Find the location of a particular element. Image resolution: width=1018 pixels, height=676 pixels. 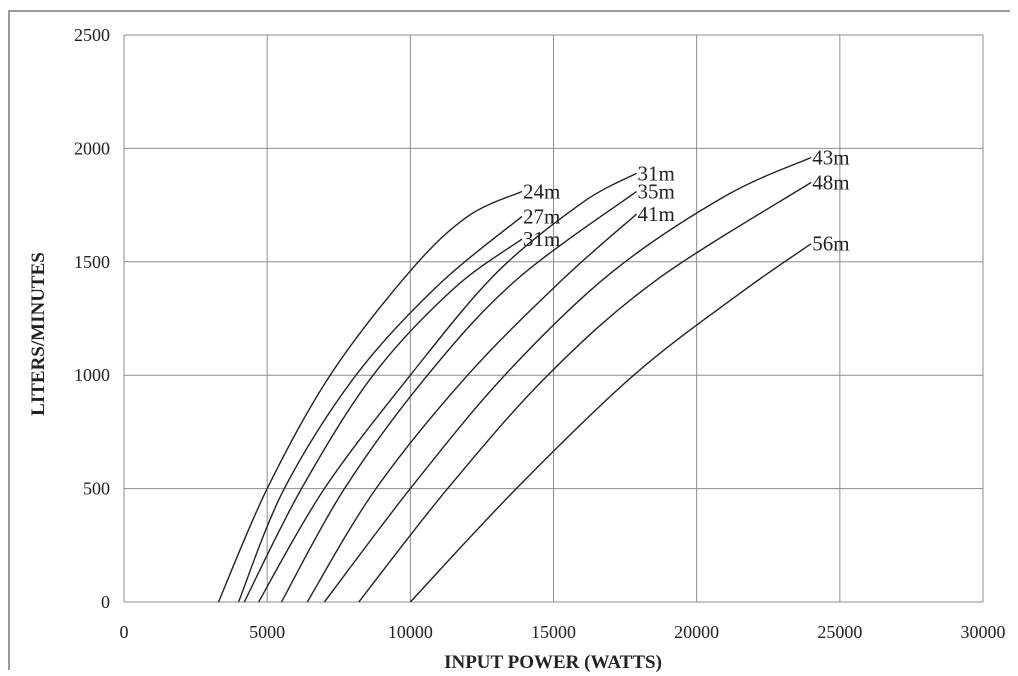

series-label: 35m is located at coordinates (656, 191).